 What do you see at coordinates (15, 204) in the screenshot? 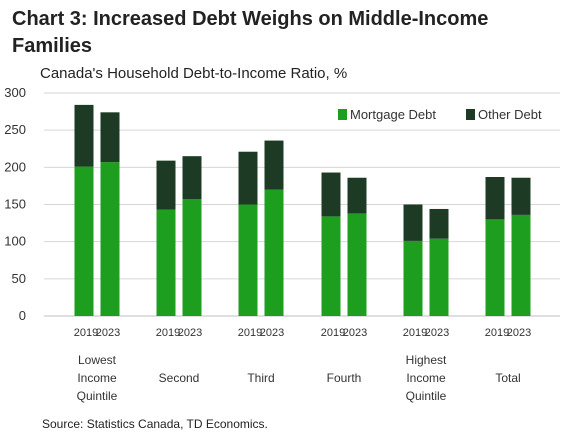
I see `y-tick-label: 150` at bounding box center [15, 204].